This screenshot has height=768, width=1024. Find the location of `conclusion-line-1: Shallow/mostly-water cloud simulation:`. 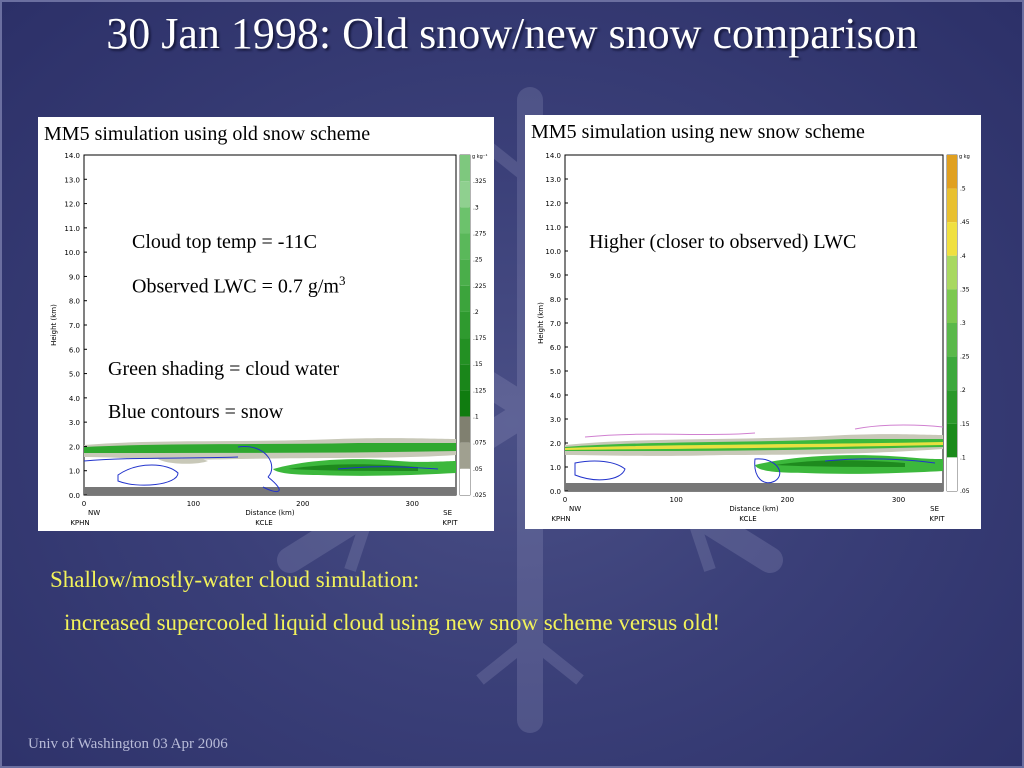

conclusion-line-1: Shallow/mostly-water cloud simulation: is located at coordinates (235, 579).